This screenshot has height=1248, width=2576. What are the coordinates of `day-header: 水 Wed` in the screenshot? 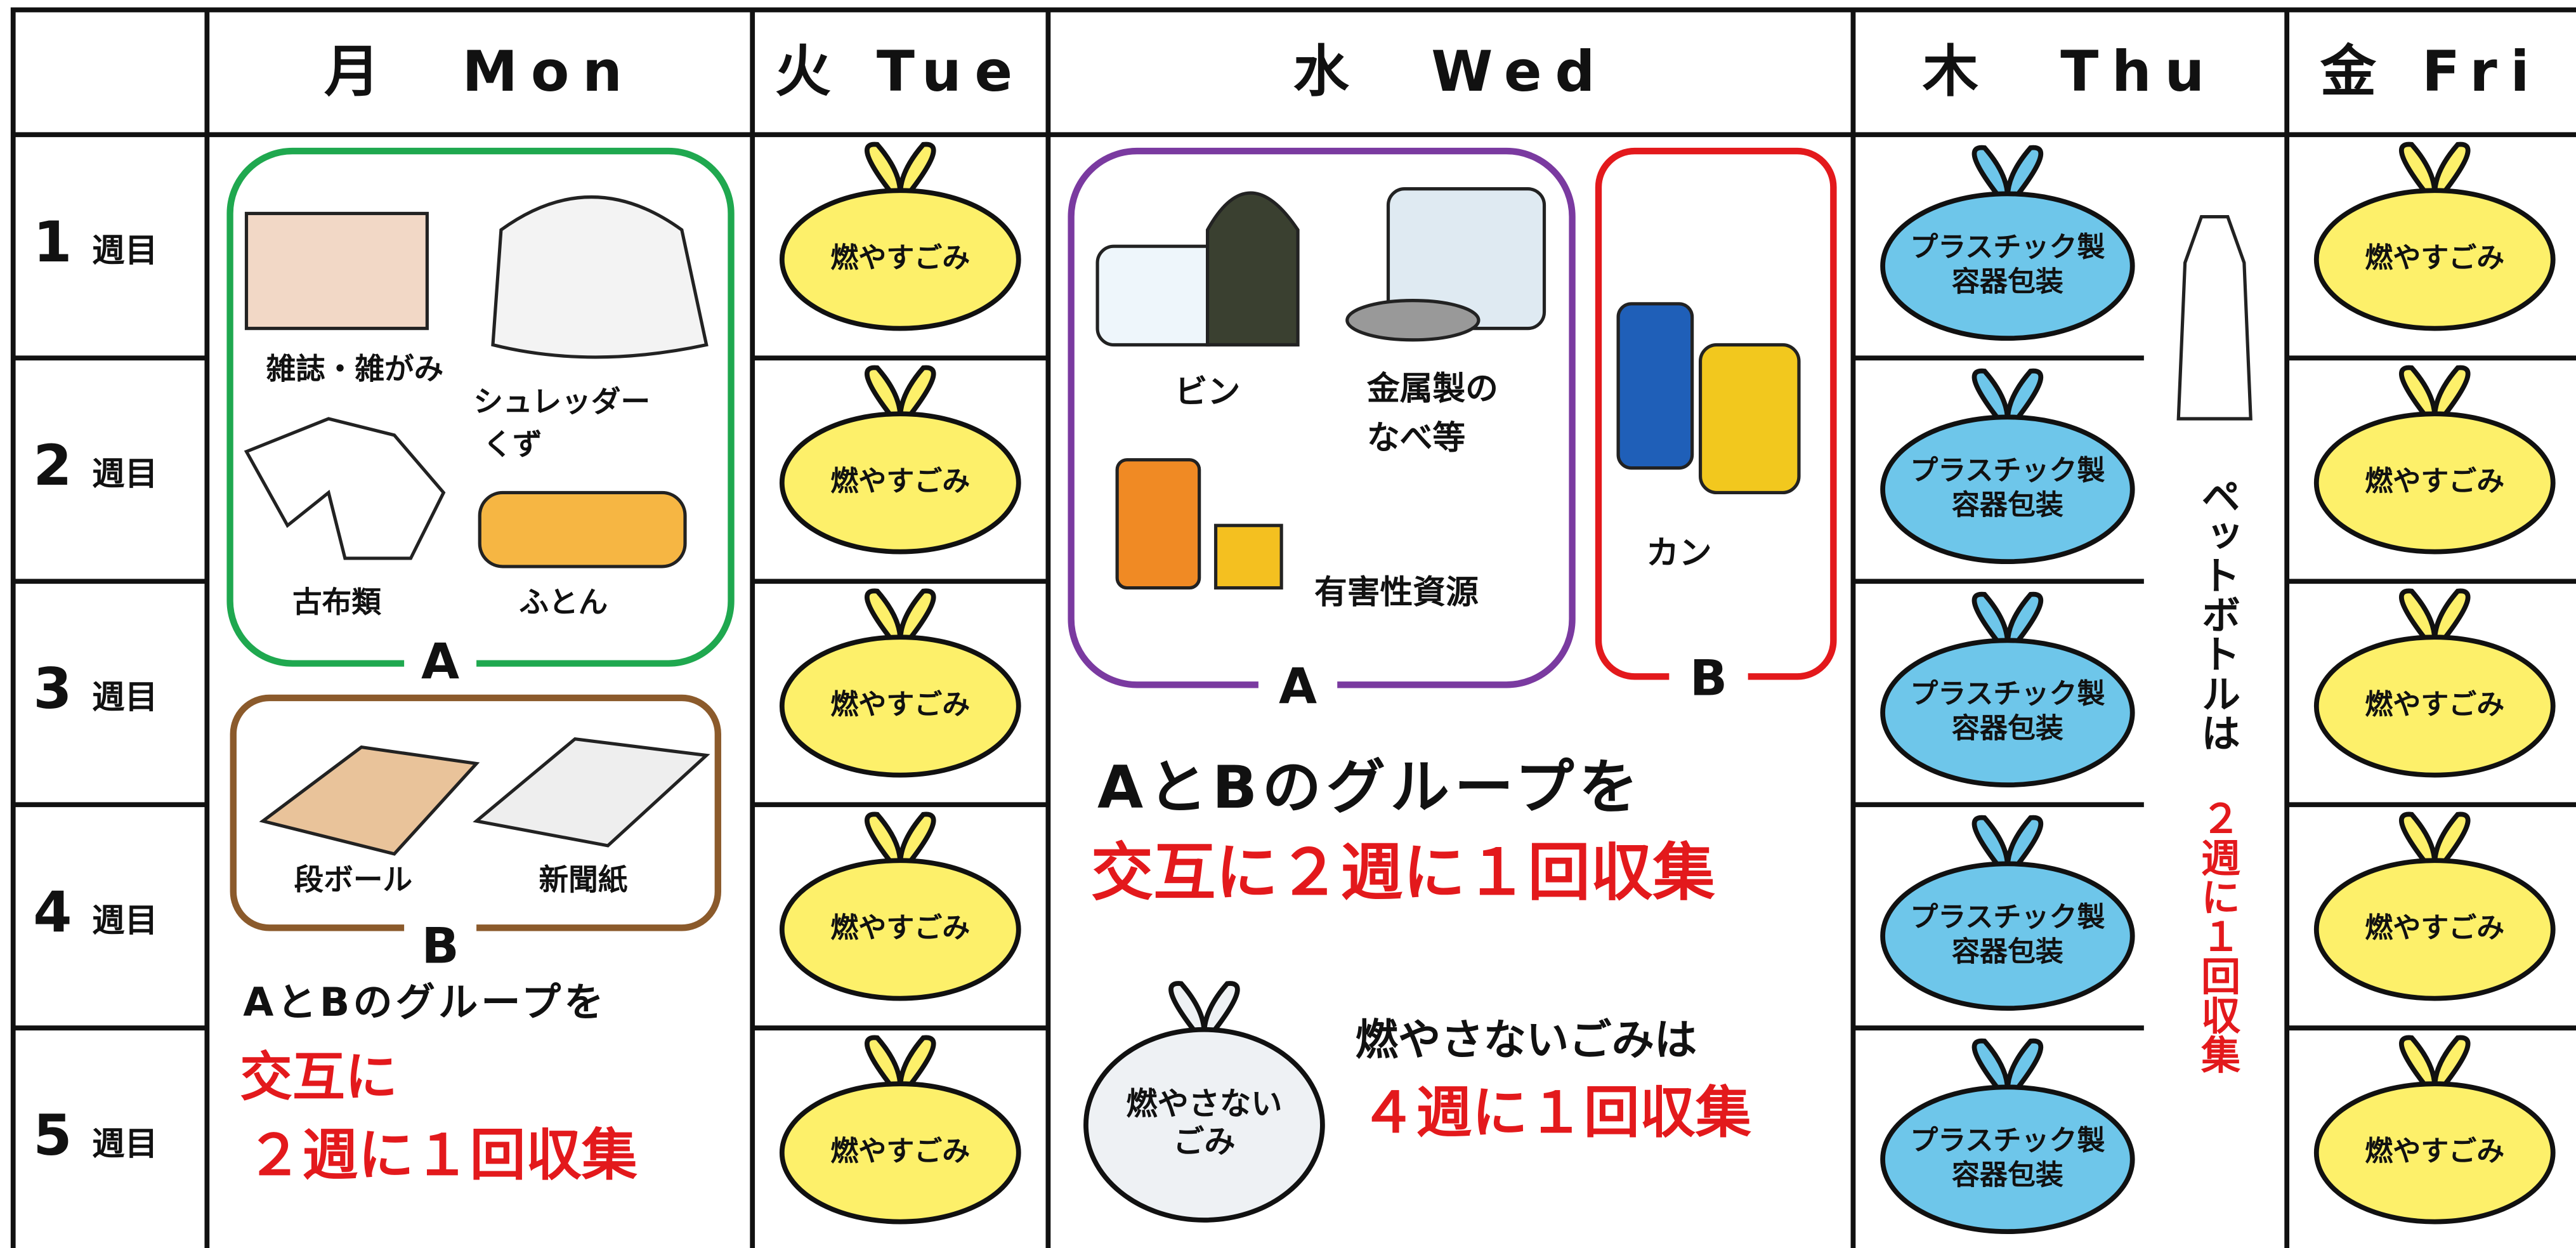 It's located at (1450, 71).